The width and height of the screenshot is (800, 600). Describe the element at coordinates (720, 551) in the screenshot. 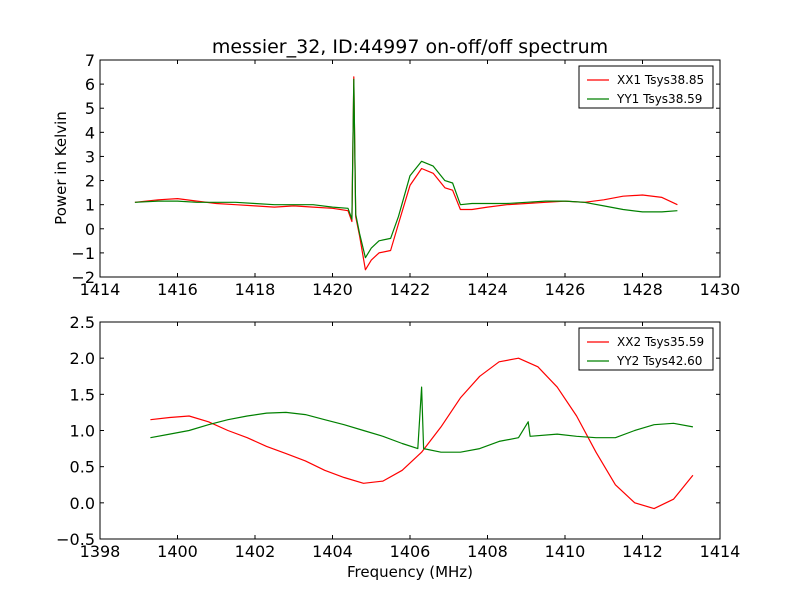

I see `bottom-xtick-label: 1414` at that location.